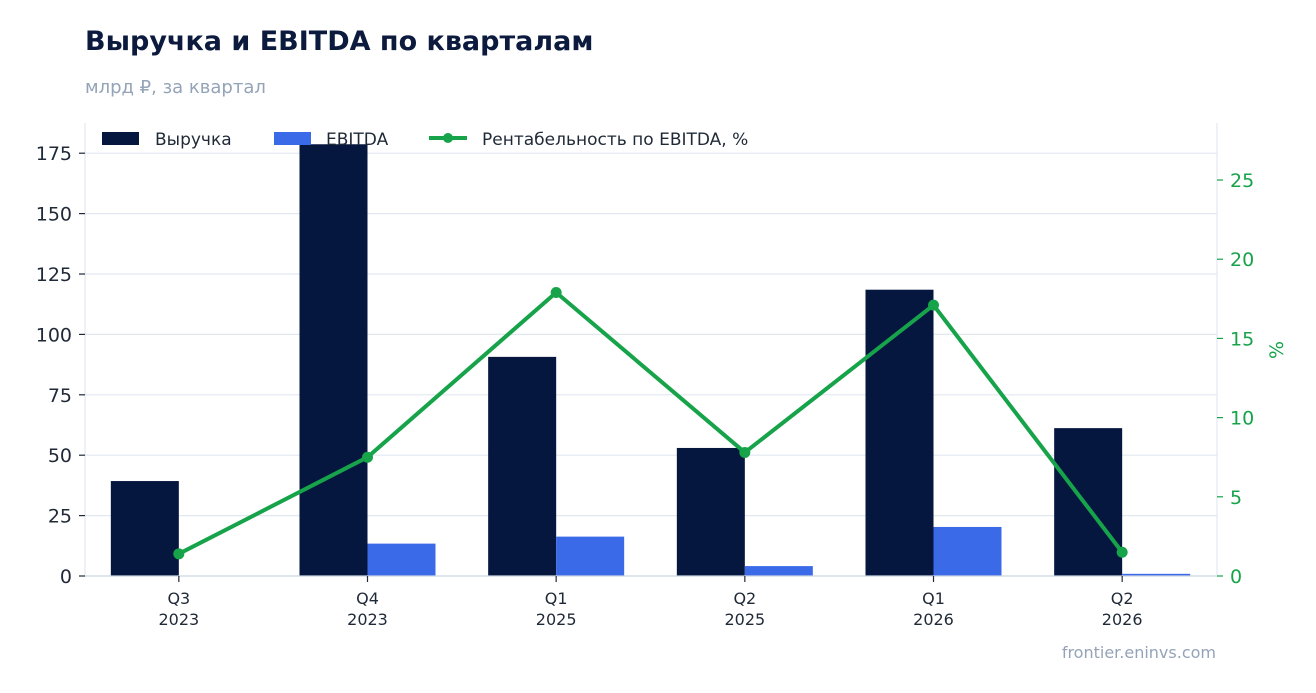  Describe the element at coordinates (556, 619) in the screenshot. I see `x-tick-year-2: 2025` at that location.